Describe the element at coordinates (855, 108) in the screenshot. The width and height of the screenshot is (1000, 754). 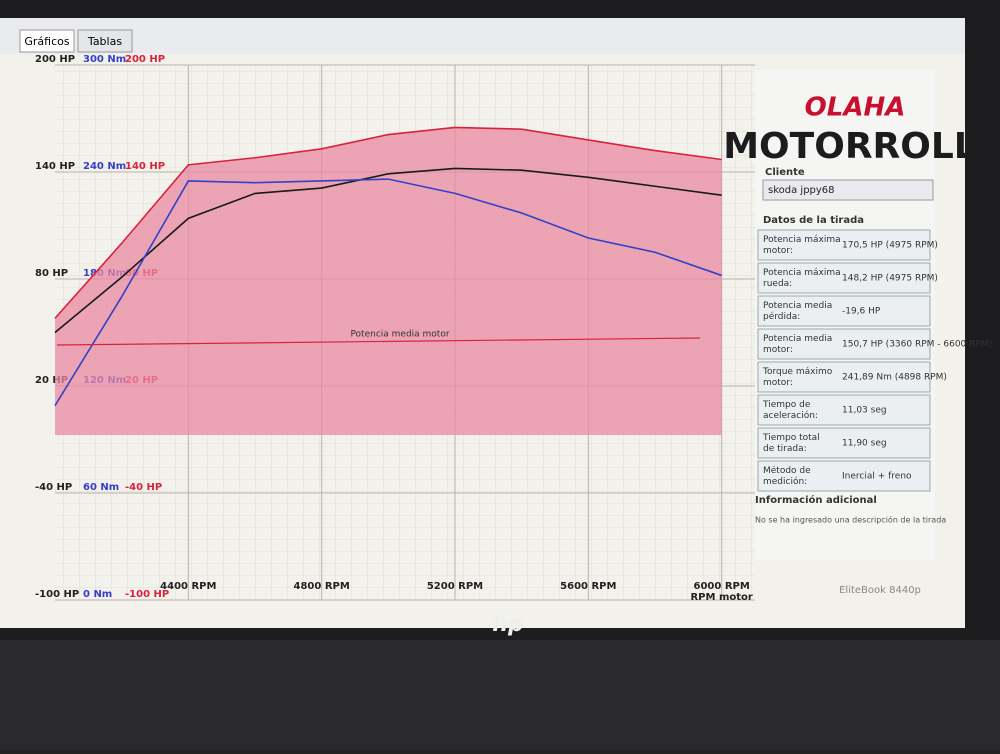
I see `logo-top: OLAHA` at that location.